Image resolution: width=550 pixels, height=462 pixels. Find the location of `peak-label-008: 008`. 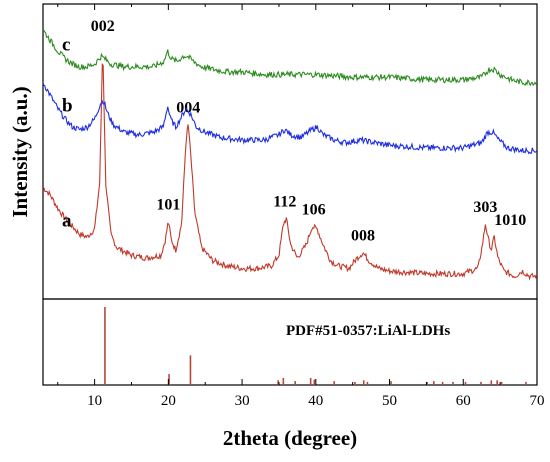

peak-label-008: 008 is located at coordinates (363, 236).